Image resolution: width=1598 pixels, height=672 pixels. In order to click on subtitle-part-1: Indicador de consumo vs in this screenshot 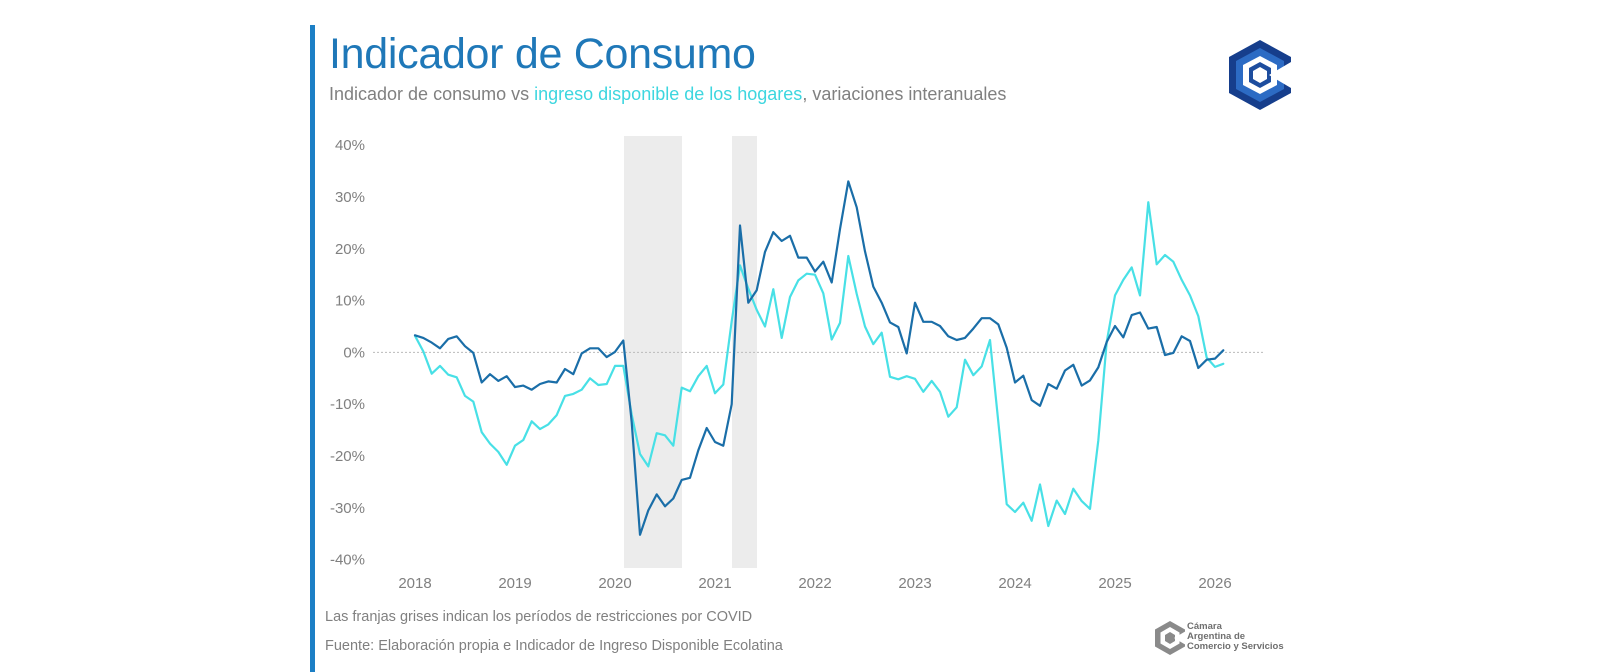, I will do `click(432, 94)`.